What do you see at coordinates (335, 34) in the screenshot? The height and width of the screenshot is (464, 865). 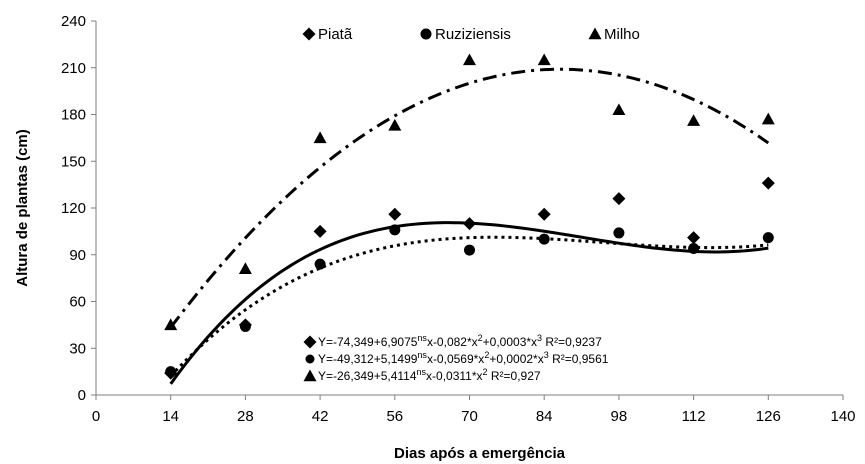 I see `legend-label-piat-: Piatã` at bounding box center [335, 34].